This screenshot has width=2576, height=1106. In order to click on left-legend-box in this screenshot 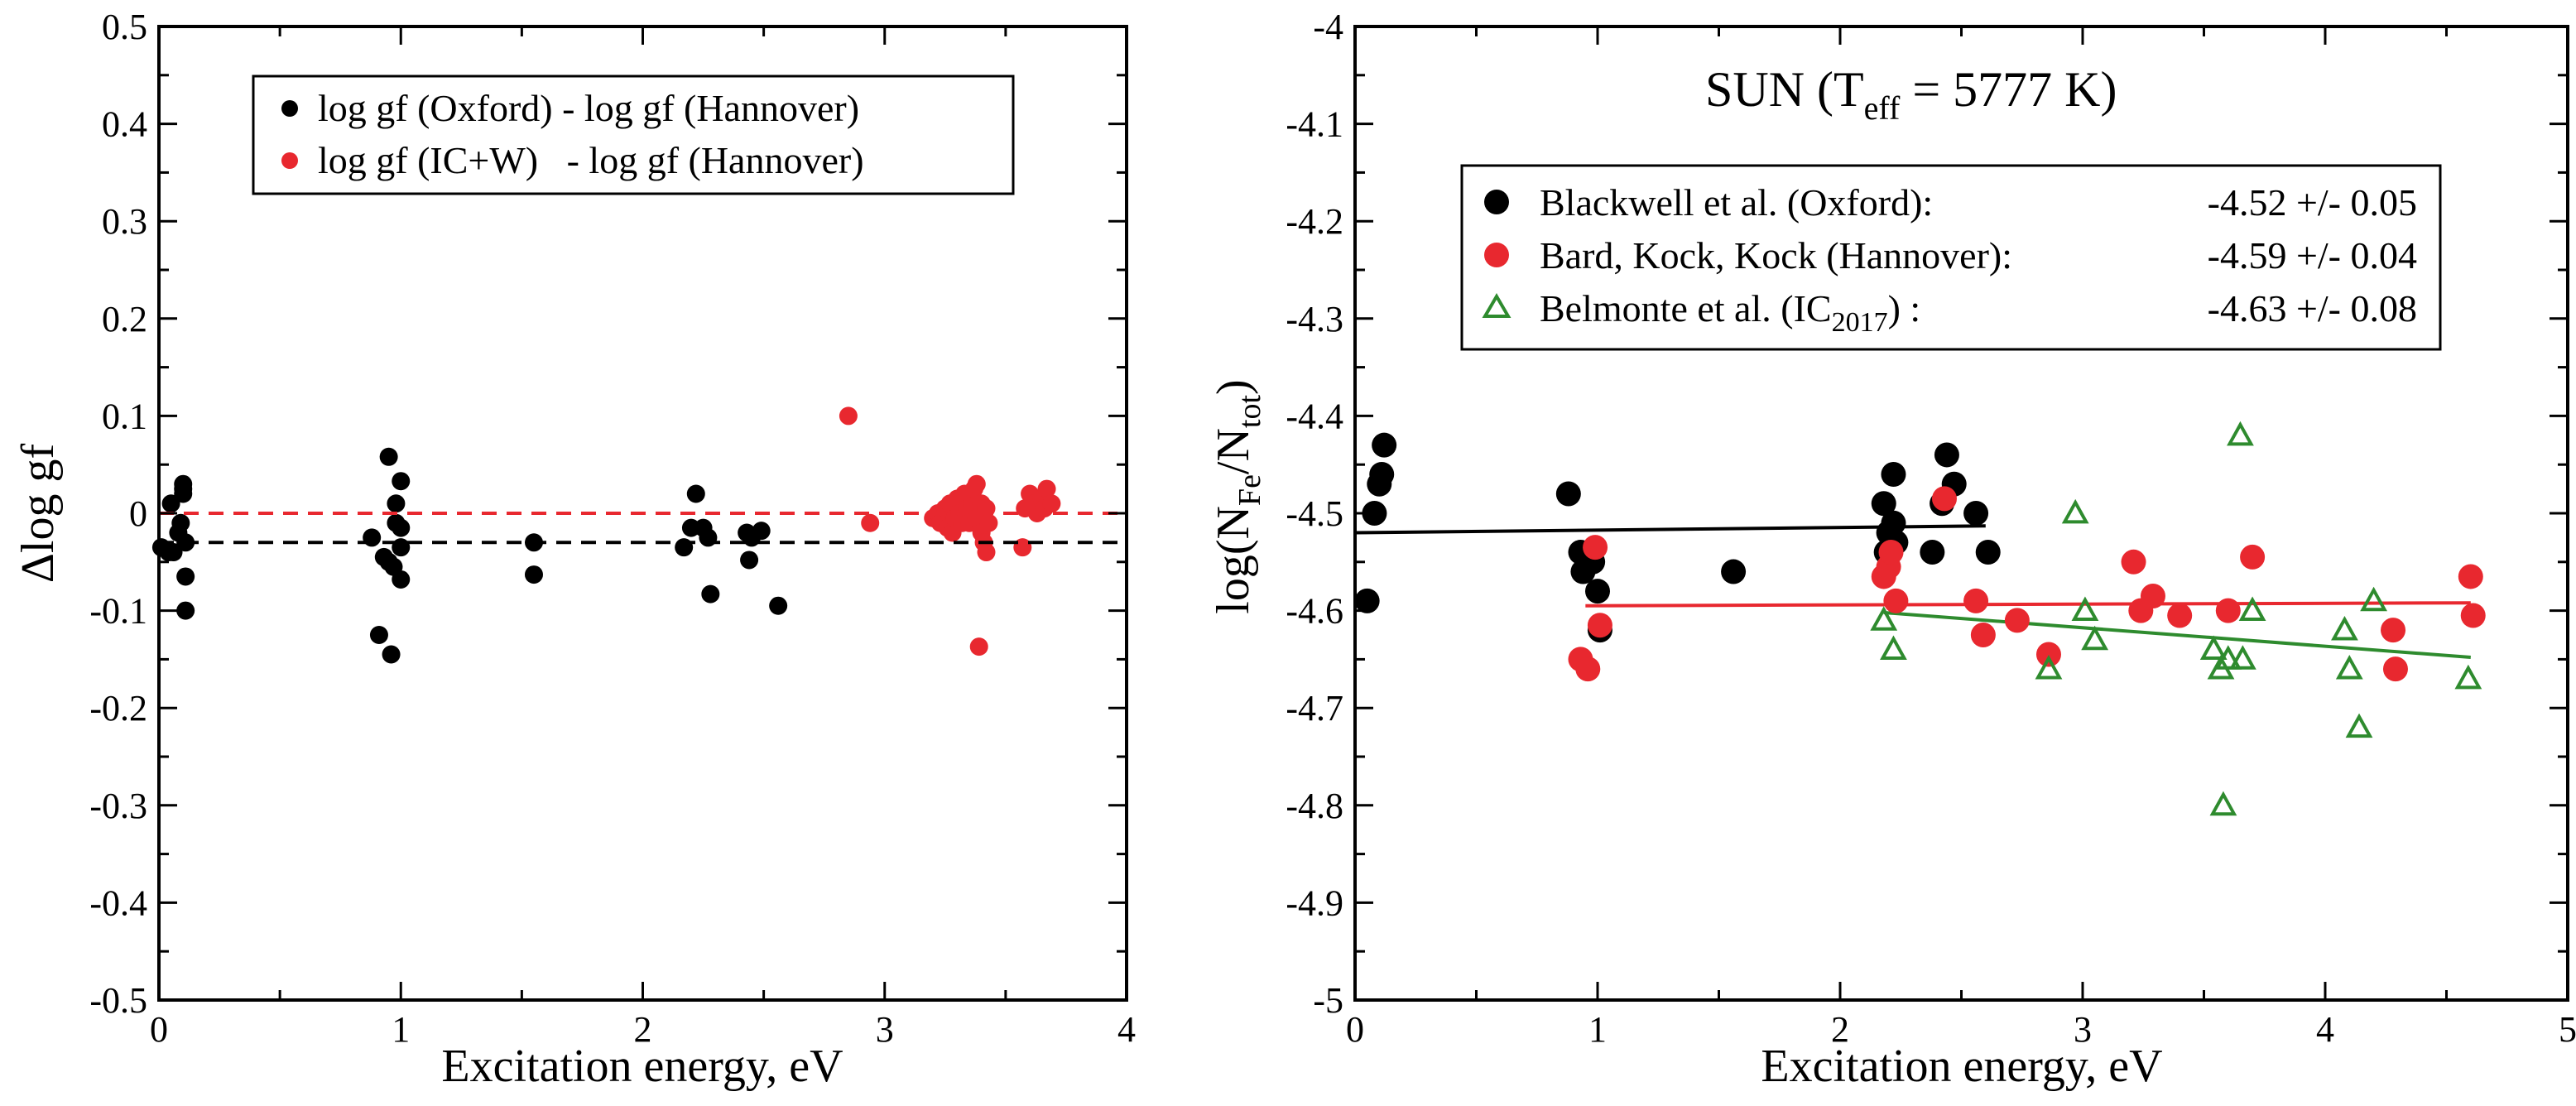, I will do `click(633, 135)`.